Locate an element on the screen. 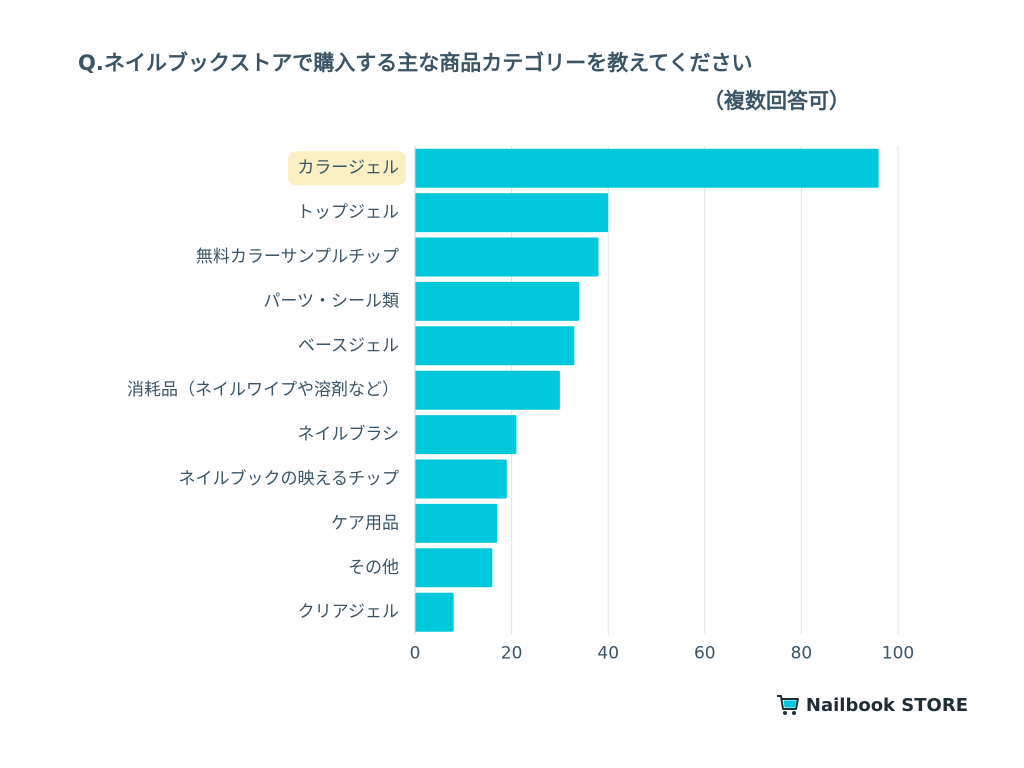 This screenshot has height=768, width=1024. brand-logo: Nailbook STORE is located at coordinates (872, 705).